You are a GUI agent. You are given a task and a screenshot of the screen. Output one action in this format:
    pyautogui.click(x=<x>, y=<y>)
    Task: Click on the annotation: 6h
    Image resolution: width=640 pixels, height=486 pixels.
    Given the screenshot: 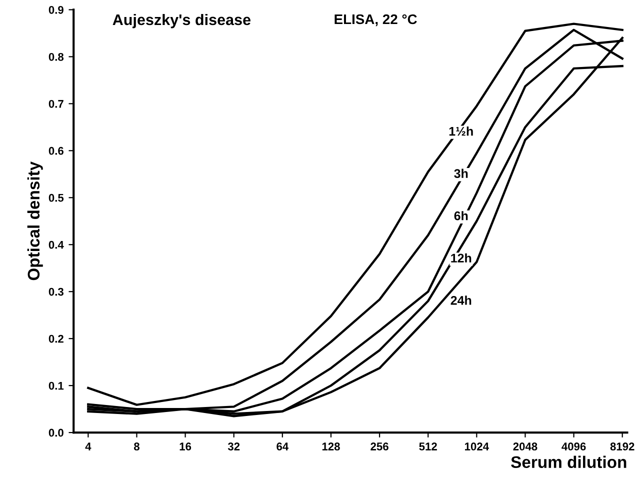 What is the action you would take?
    pyautogui.click(x=461, y=215)
    